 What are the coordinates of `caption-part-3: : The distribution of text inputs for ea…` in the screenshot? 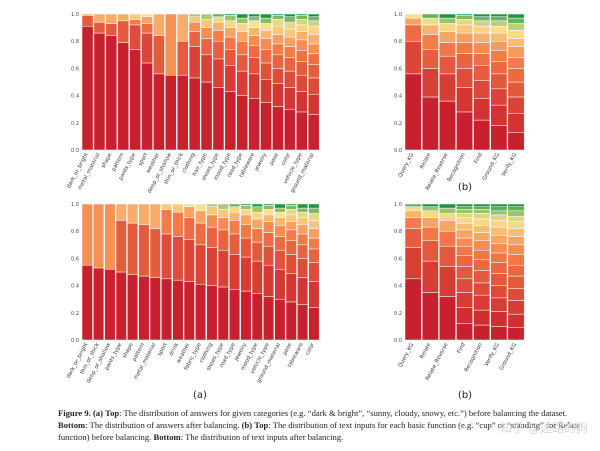 It's located at (319, 431).